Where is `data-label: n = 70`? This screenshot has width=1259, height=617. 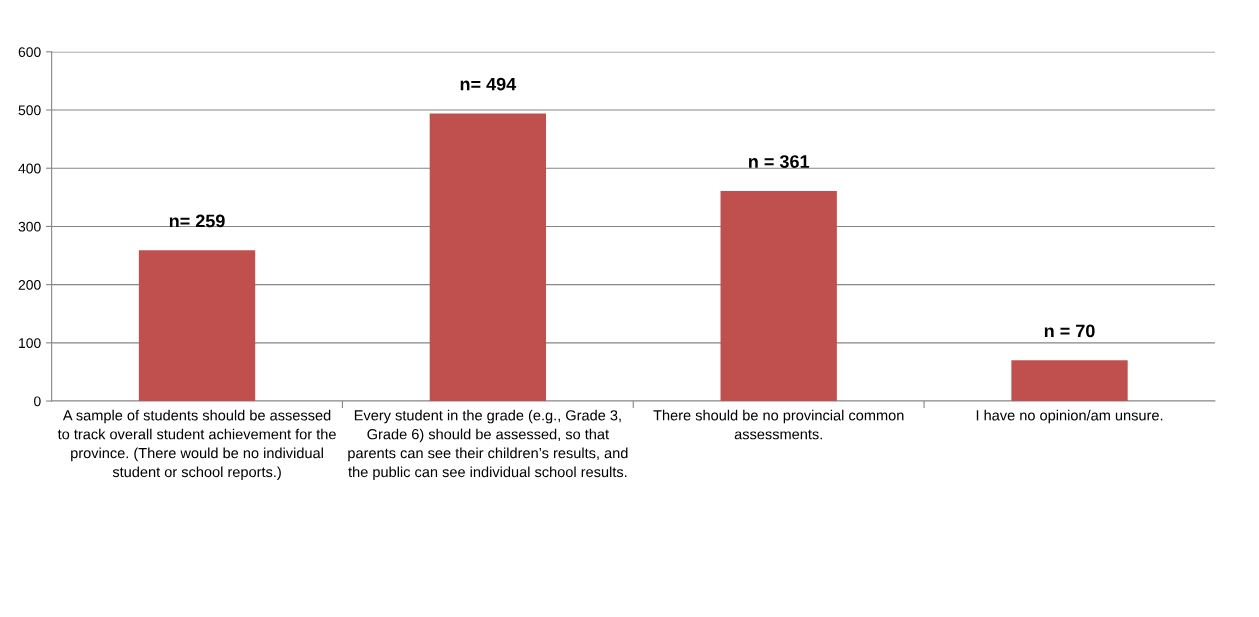
data-label: n = 70 is located at coordinates (1069, 331).